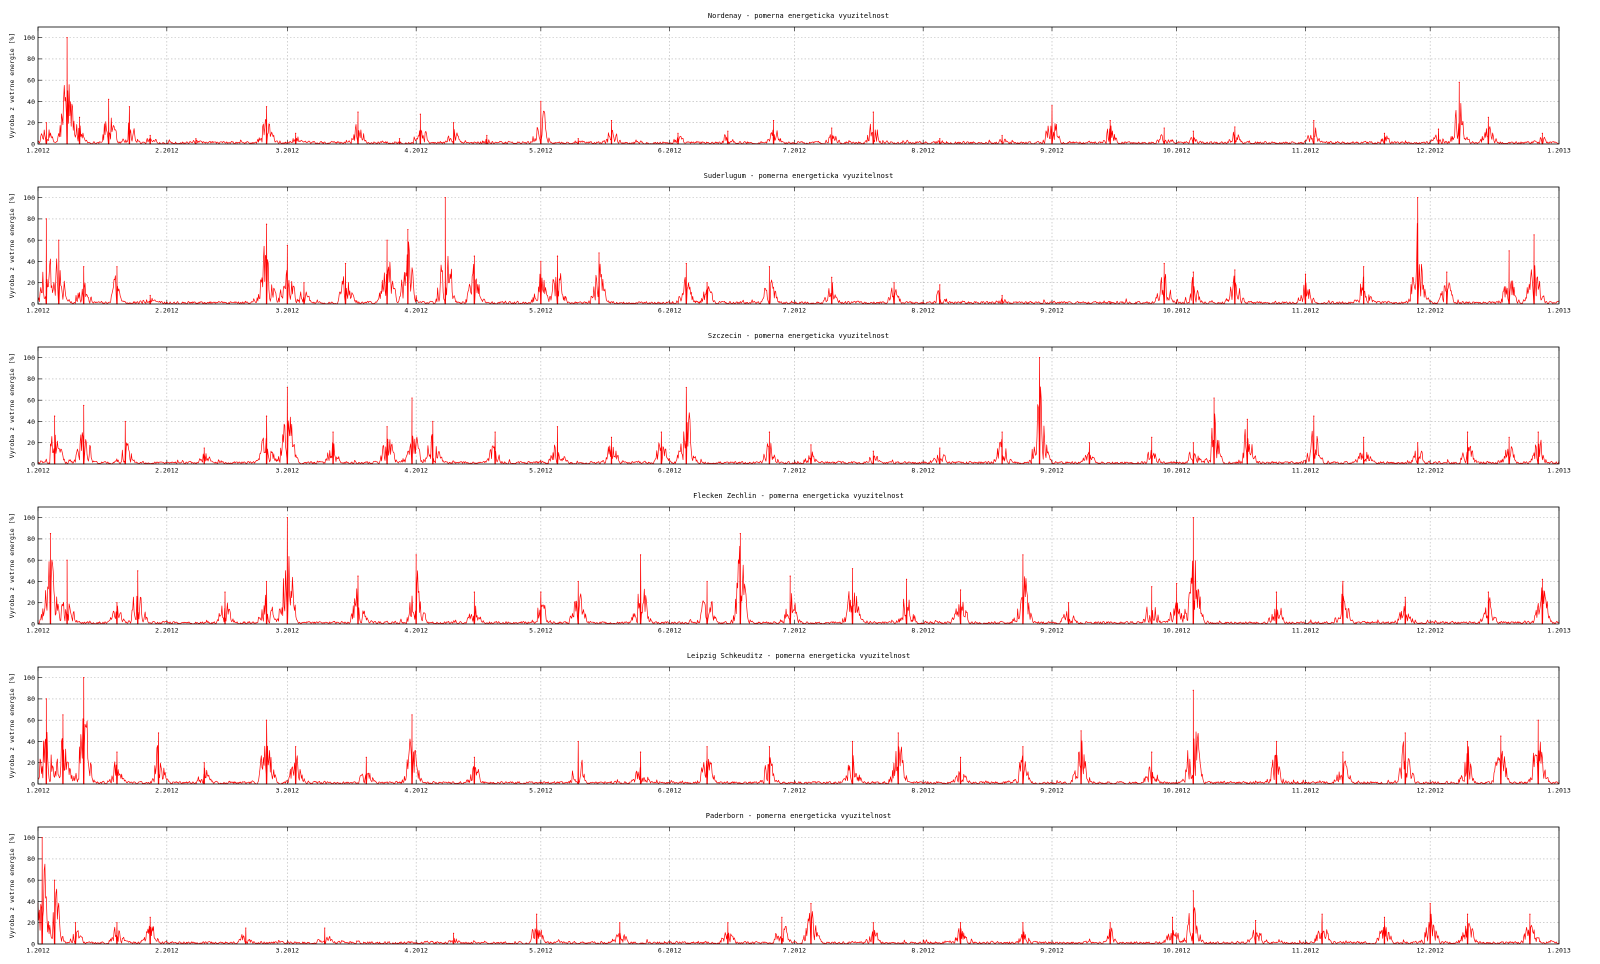  I want to click on panel-2-y-tick-label: 100, so click(29, 198).